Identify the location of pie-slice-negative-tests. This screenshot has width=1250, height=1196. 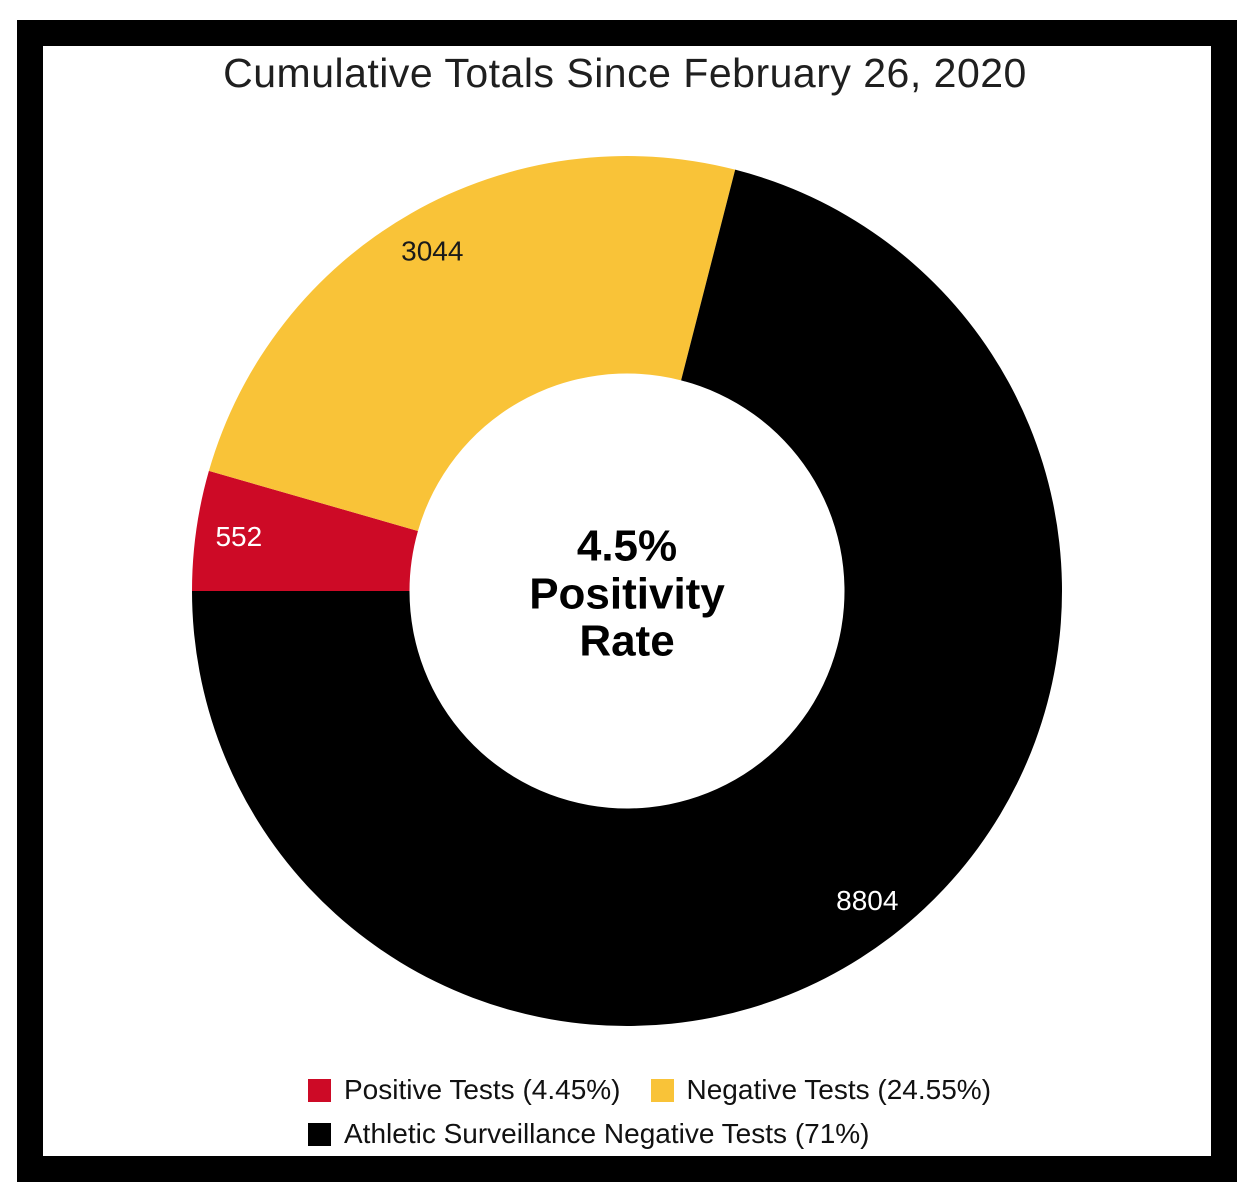
(472, 343).